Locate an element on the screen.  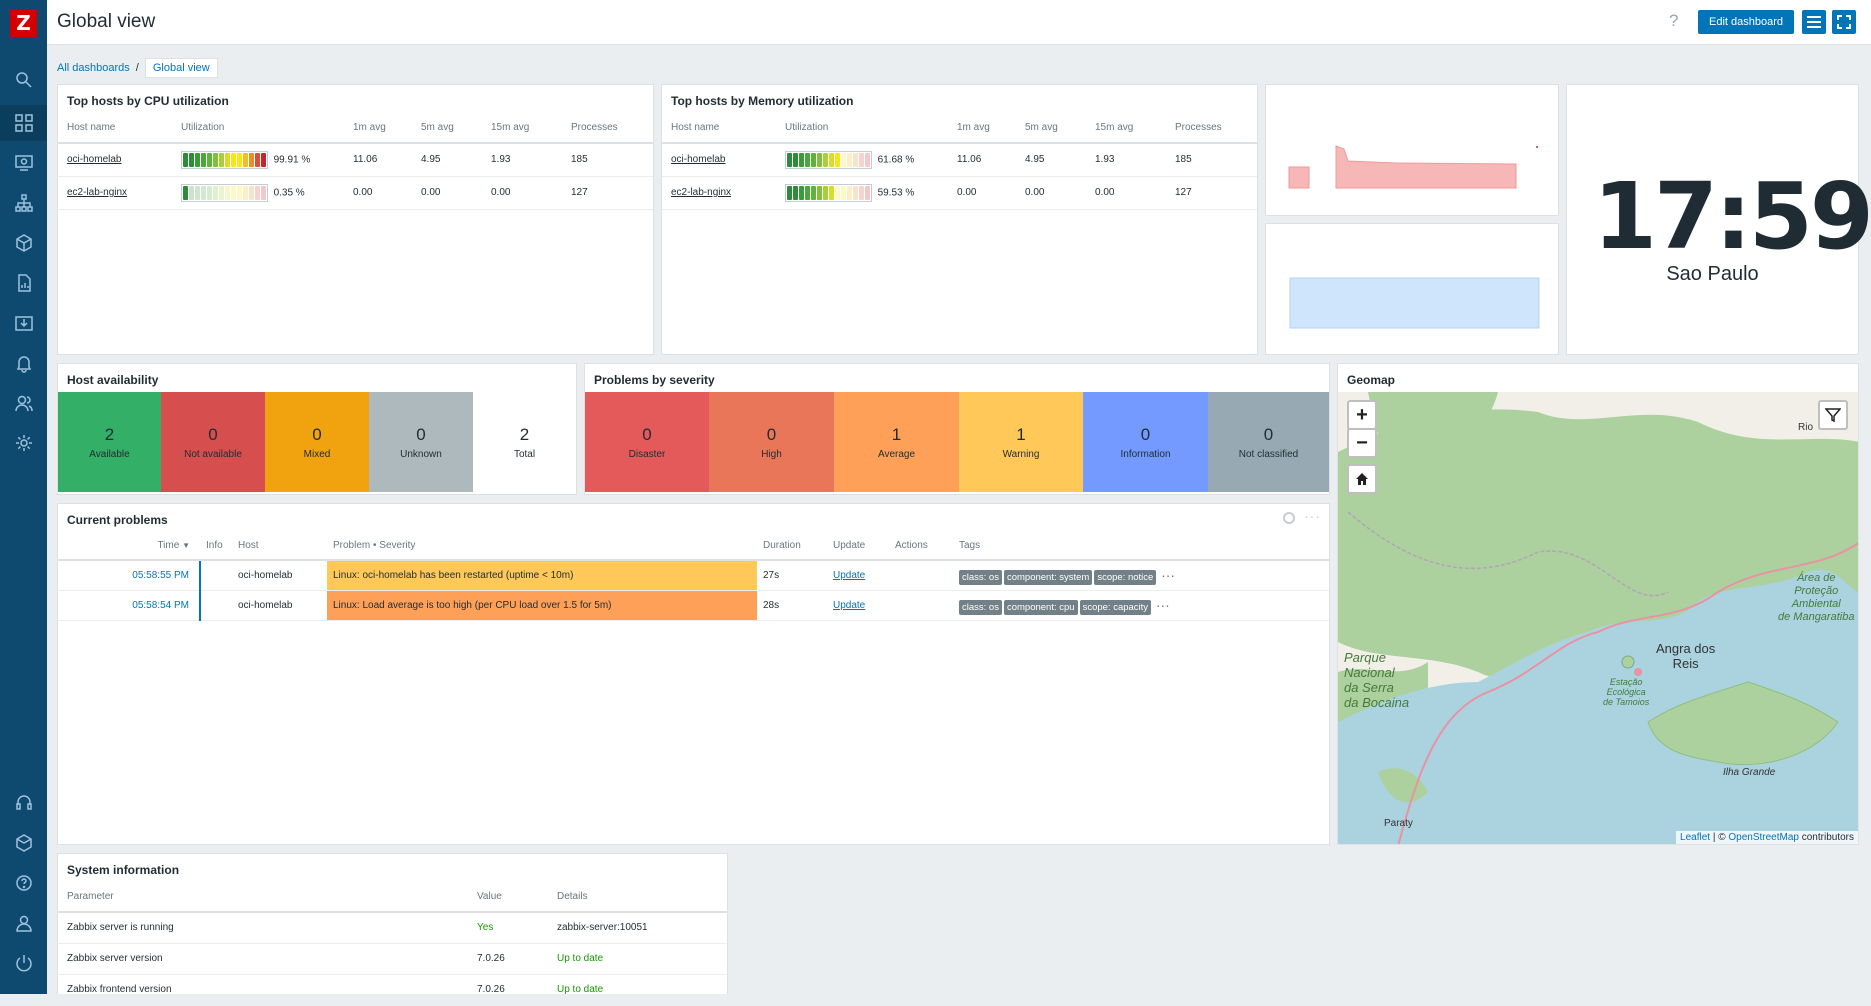
filter-icon is located at coordinates (1833, 415).